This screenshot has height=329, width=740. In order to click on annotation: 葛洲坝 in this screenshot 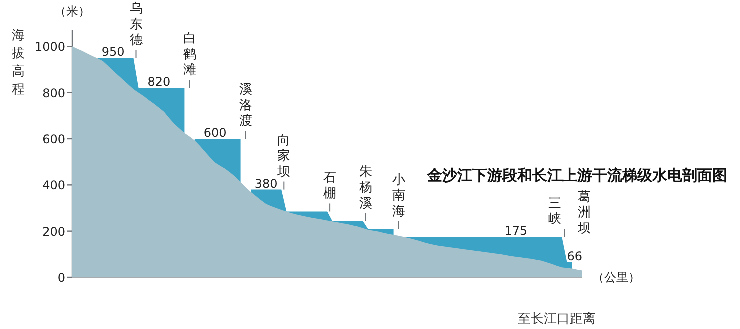, I will do `click(583, 213)`.